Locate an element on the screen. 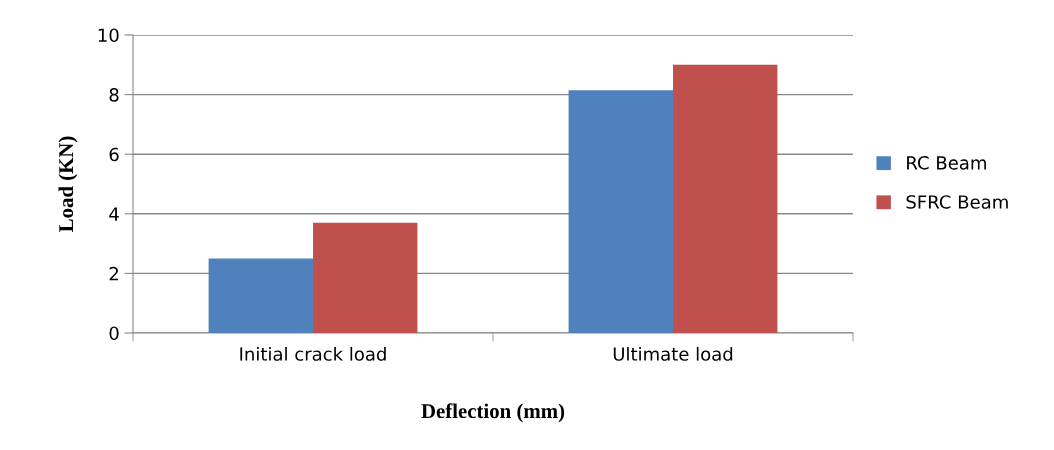  x-tick-label: Ultimate load is located at coordinates (673, 353).